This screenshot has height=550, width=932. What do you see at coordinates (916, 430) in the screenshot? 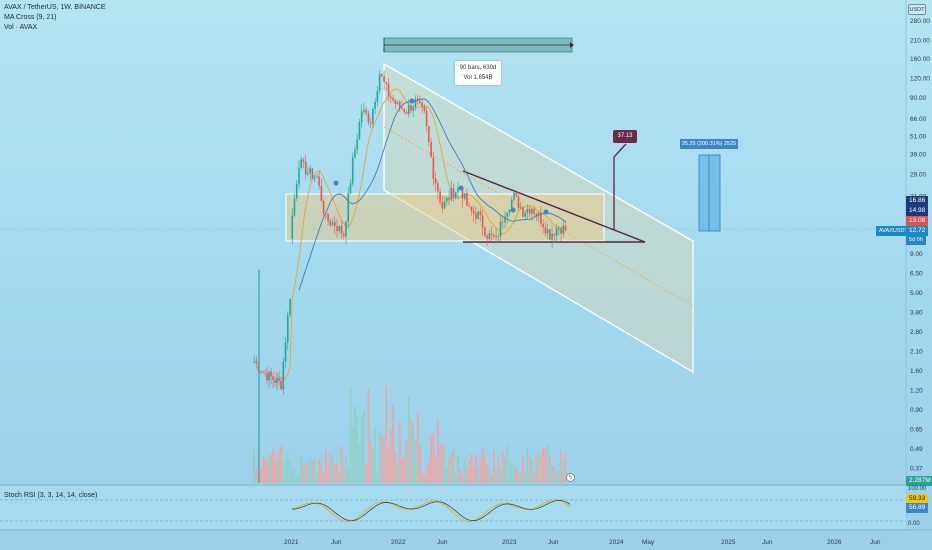
I see `y-tick-label: 0.65` at bounding box center [916, 430].